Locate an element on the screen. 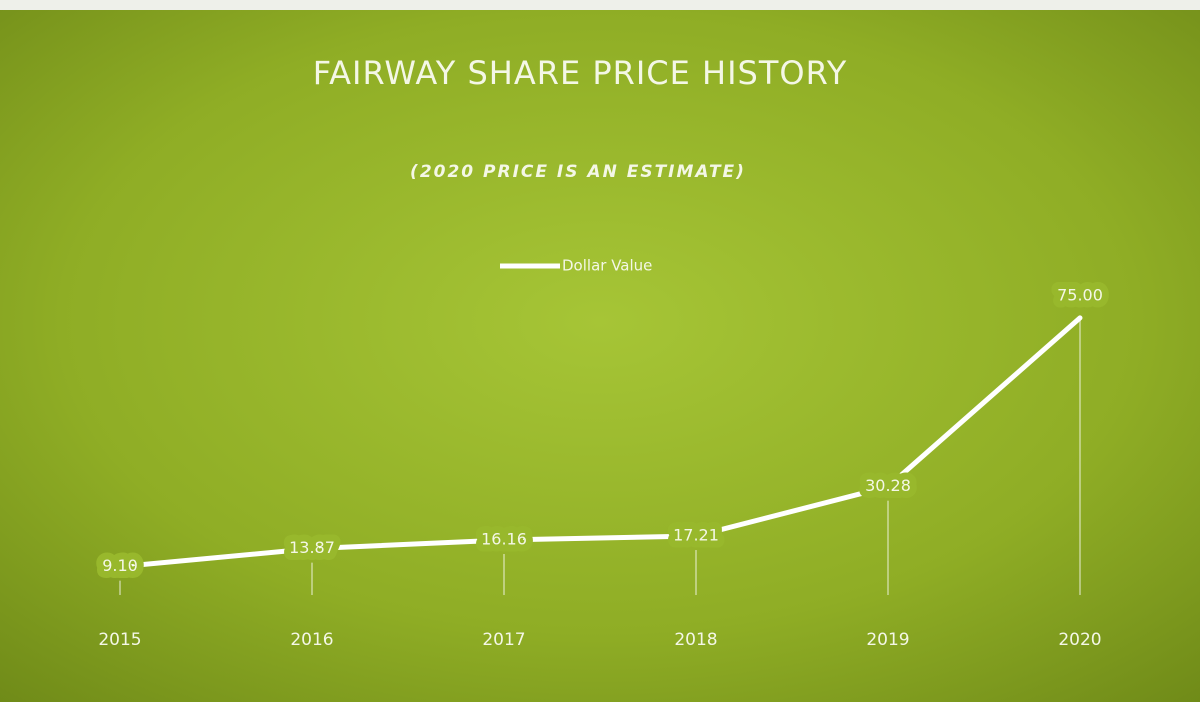  data-label: 16.16 is located at coordinates (504, 538).